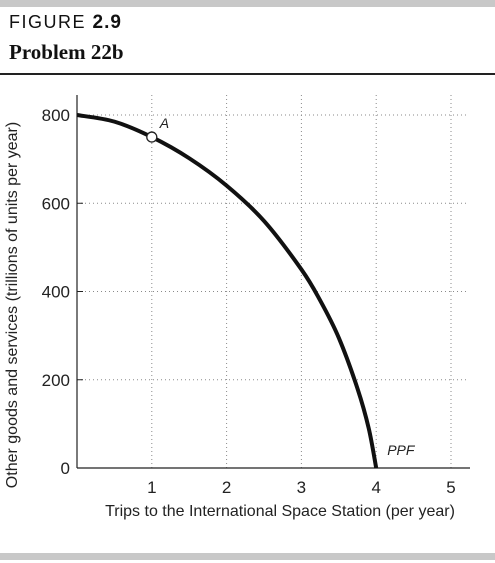  What do you see at coordinates (151, 487) in the screenshot?
I see `x-tick-label-1: 1` at bounding box center [151, 487].